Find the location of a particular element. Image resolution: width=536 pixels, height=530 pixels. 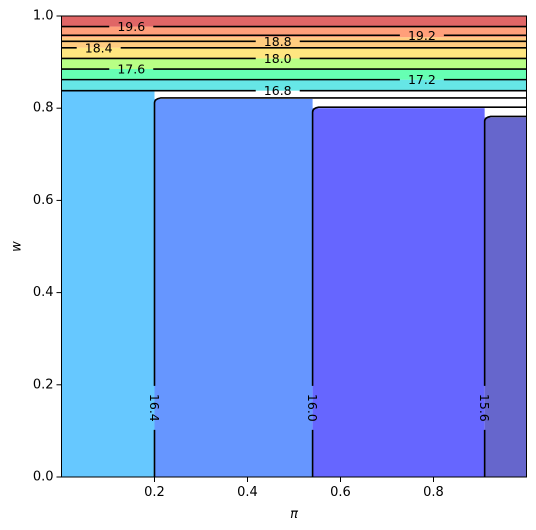

y-tick-label: 0.8 is located at coordinates (43, 108).